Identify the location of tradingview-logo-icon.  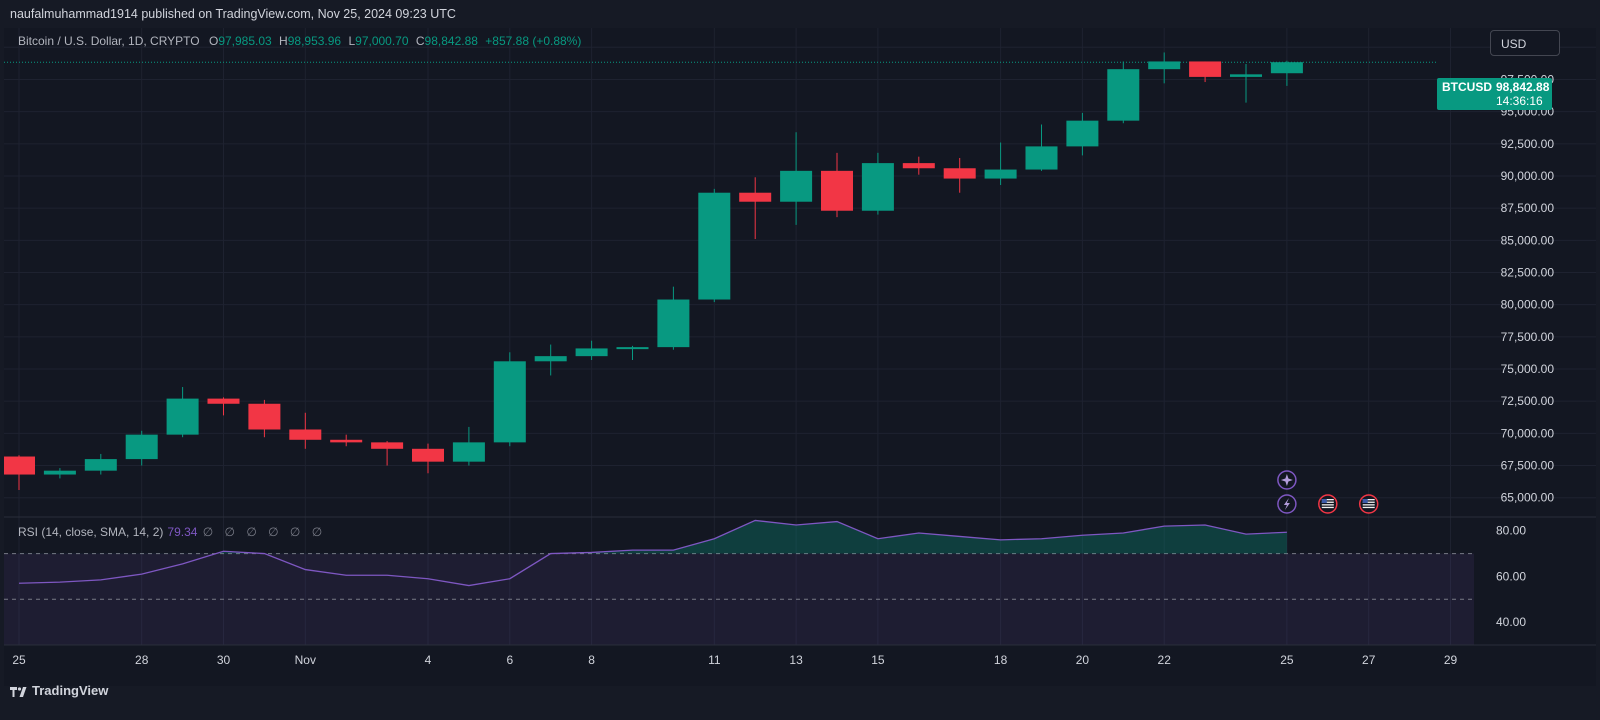
(18, 691).